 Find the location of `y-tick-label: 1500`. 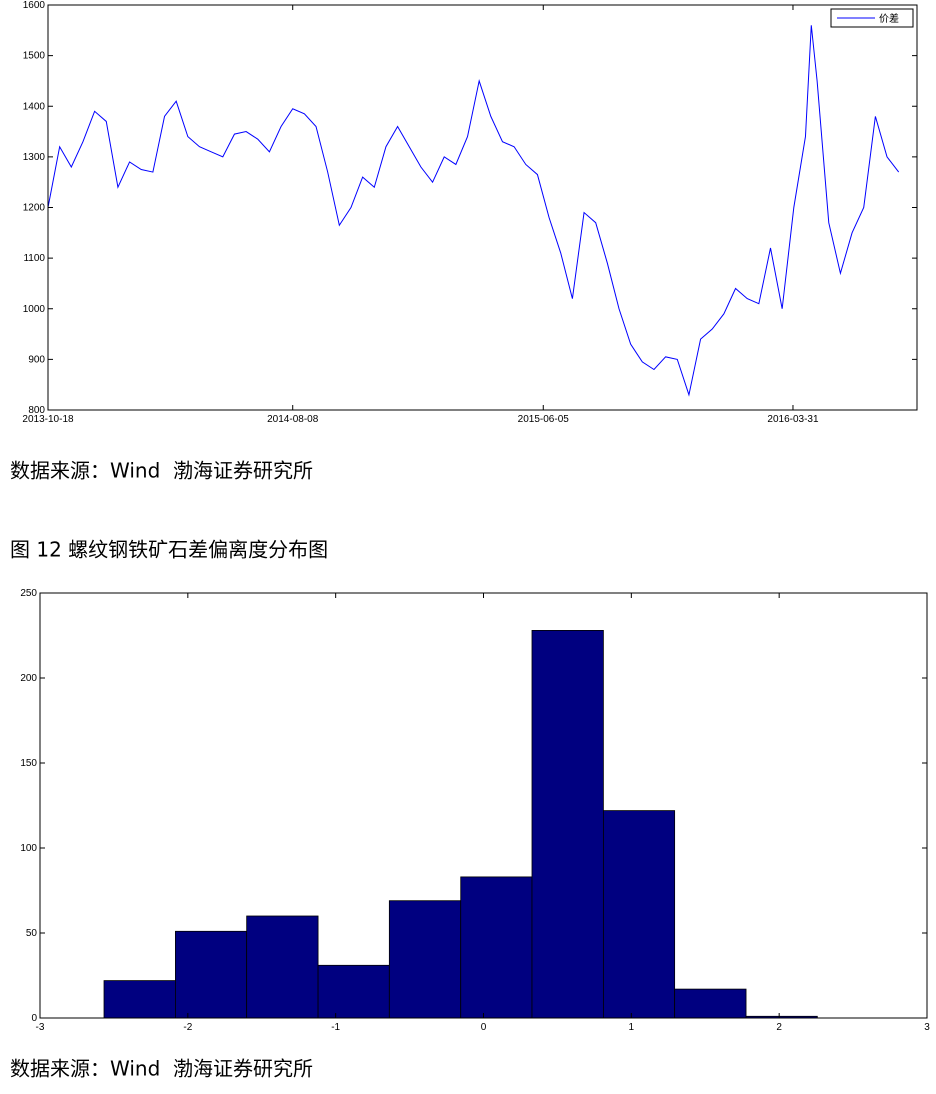

y-tick-label: 1500 is located at coordinates (34, 56).